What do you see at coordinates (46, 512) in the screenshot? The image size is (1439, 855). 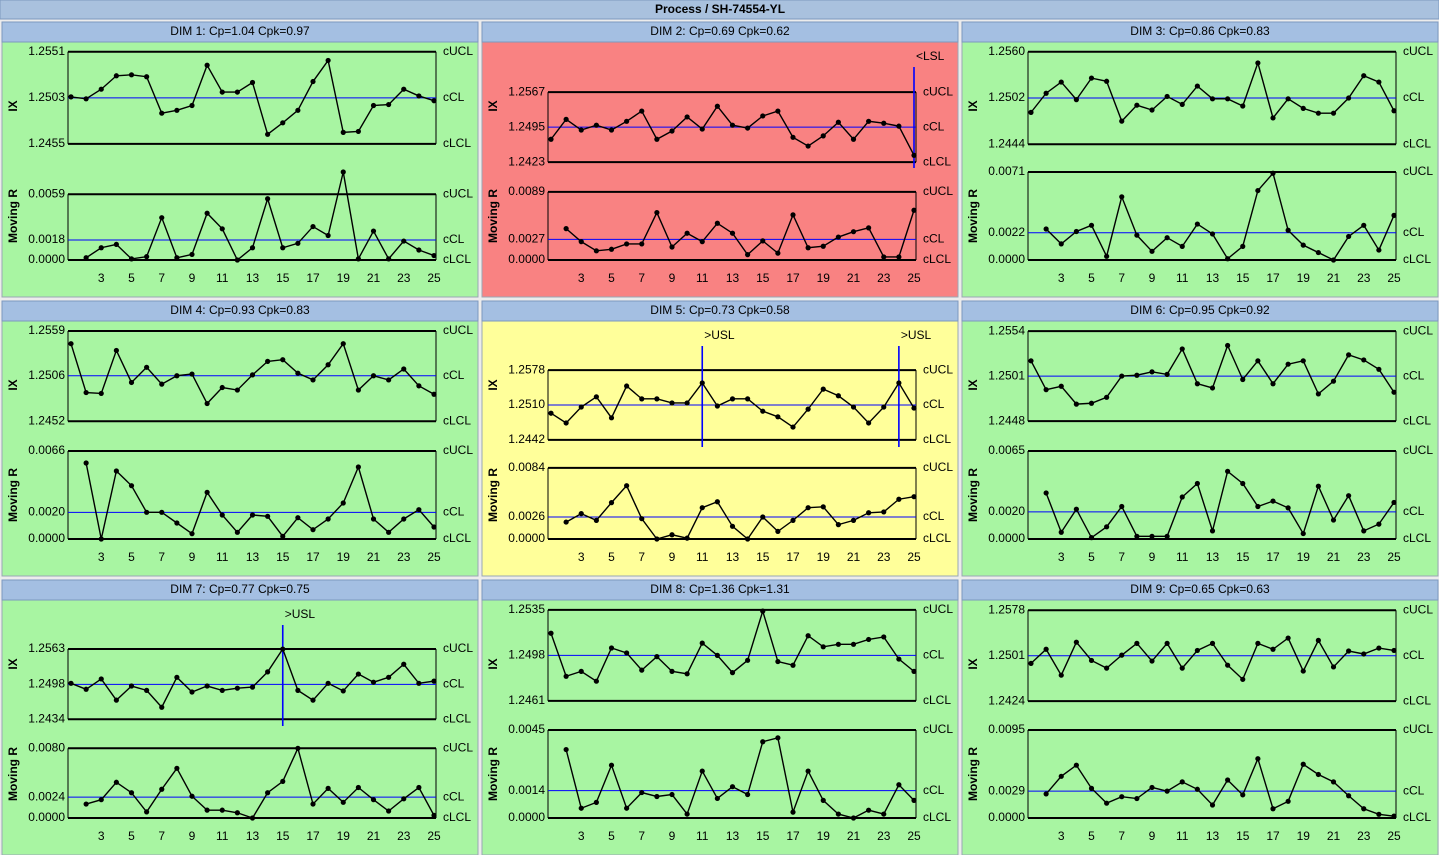 I see `y-tick-label: 0.0020` at bounding box center [46, 512].